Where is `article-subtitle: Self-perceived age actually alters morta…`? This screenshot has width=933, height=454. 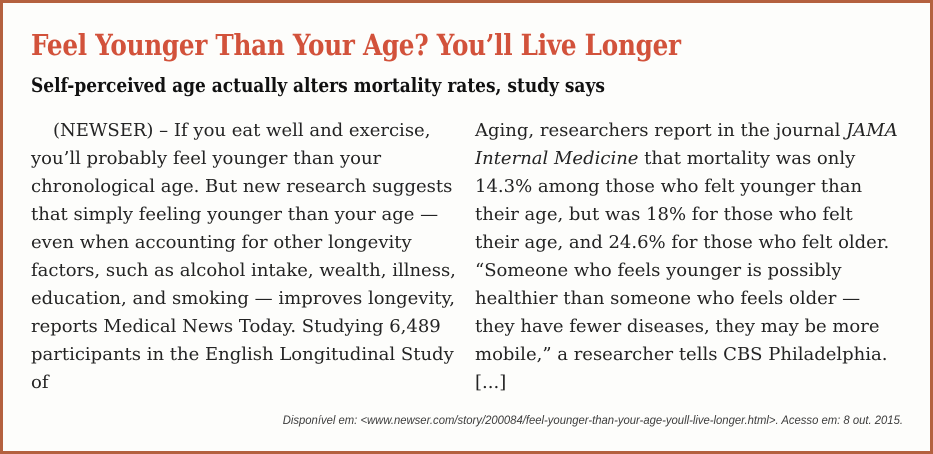 article-subtitle: Self-perceived age actually alters morta… is located at coordinates (318, 85).